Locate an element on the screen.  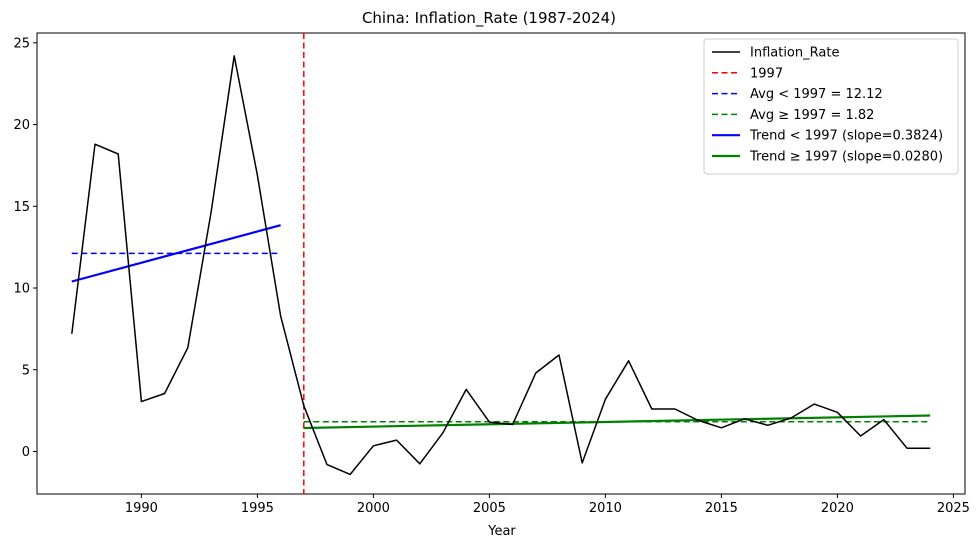
legend-label: Trend ≥ 1997 (slope=0.0280) is located at coordinates (846, 157).